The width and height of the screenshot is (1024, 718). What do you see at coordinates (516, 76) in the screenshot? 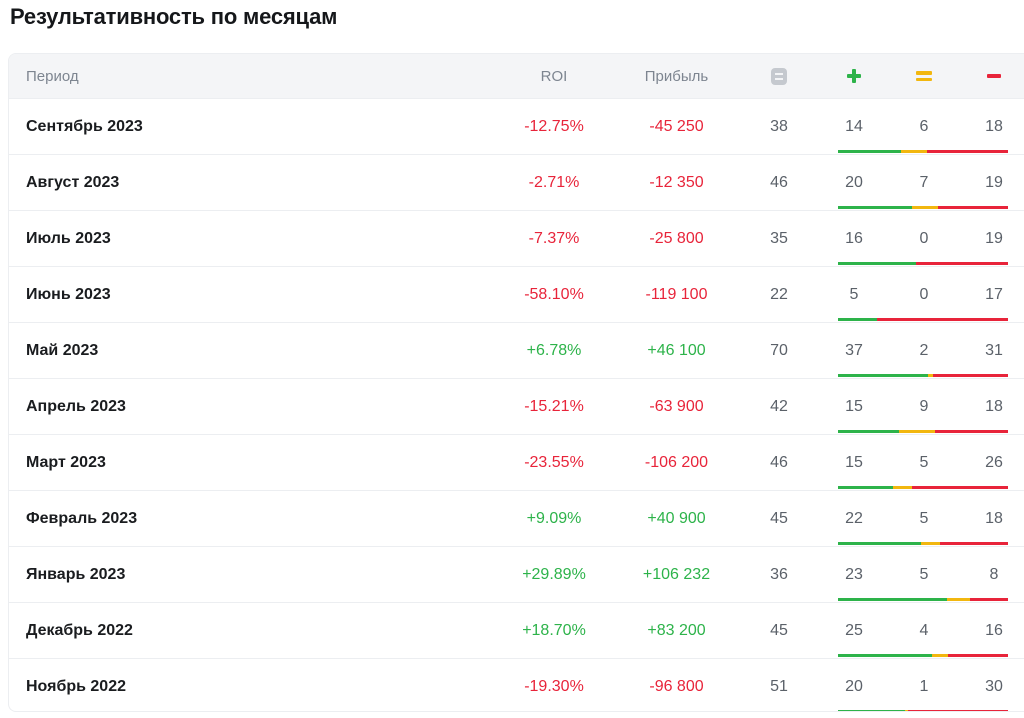
I see `table-header: Период ROI Прибыль` at bounding box center [516, 76].